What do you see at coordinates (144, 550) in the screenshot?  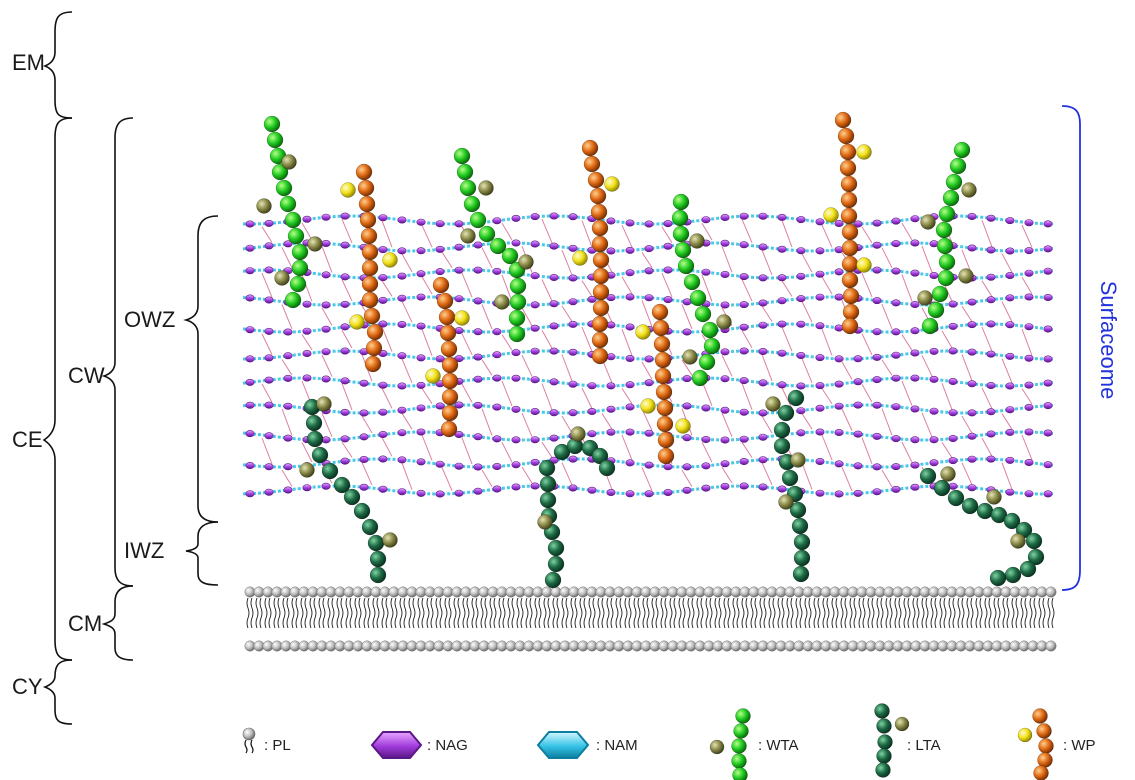 I see `label-iwz: IWZ` at bounding box center [144, 550].